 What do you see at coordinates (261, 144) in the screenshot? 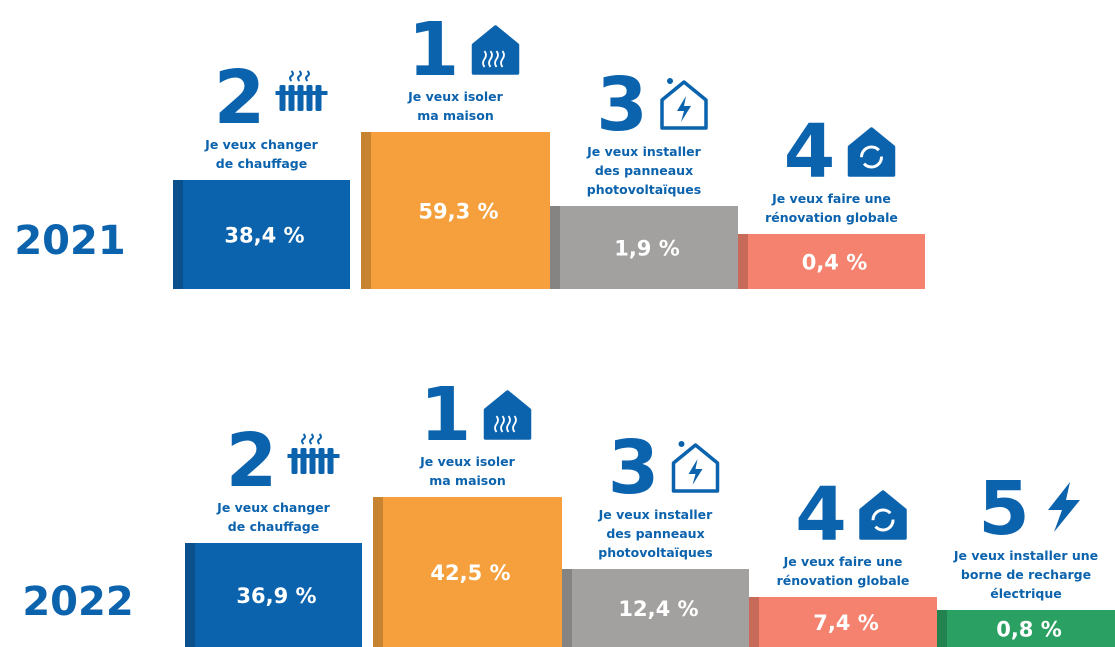
I see `item-label: Je veux changer` at bounding box center [261, 144].